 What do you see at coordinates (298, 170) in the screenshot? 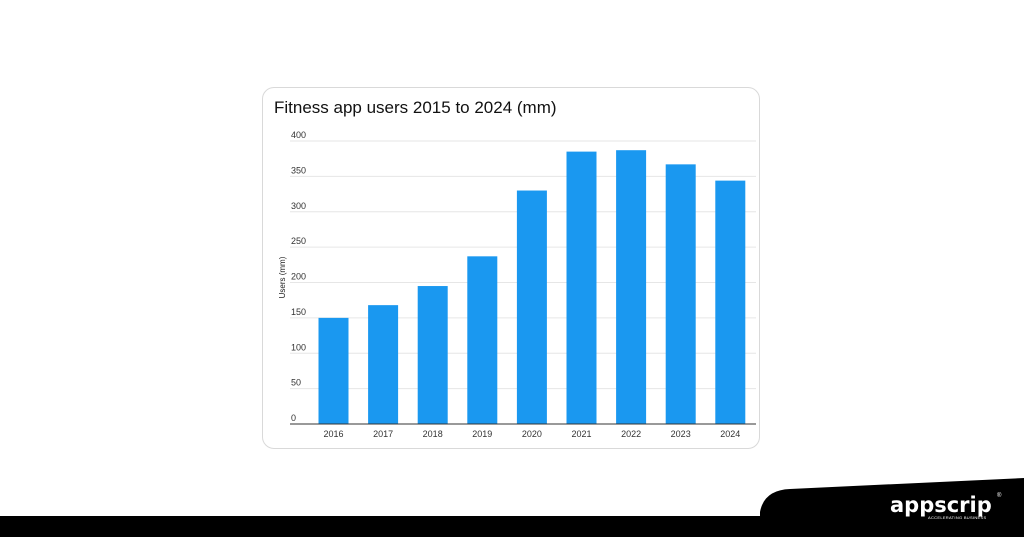
I see `y-tick-label: 350` at bounding box center [298, 170].